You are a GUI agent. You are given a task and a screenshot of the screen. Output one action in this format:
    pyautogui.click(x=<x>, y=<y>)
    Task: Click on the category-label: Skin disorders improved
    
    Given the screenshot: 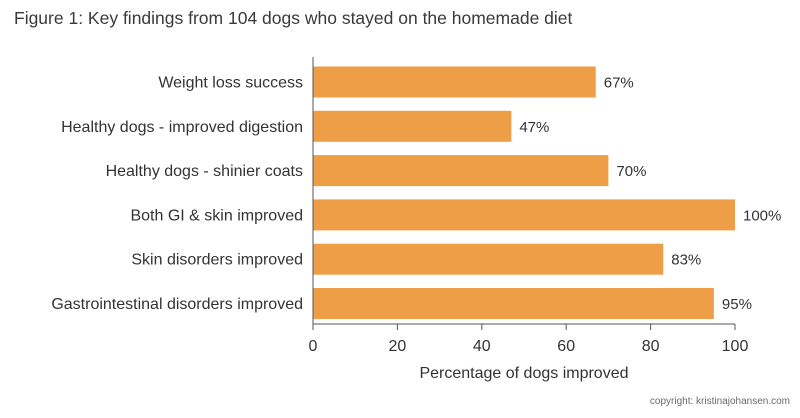 What is the action you would take?
    pyautogui.click(x=217, y=260)
    